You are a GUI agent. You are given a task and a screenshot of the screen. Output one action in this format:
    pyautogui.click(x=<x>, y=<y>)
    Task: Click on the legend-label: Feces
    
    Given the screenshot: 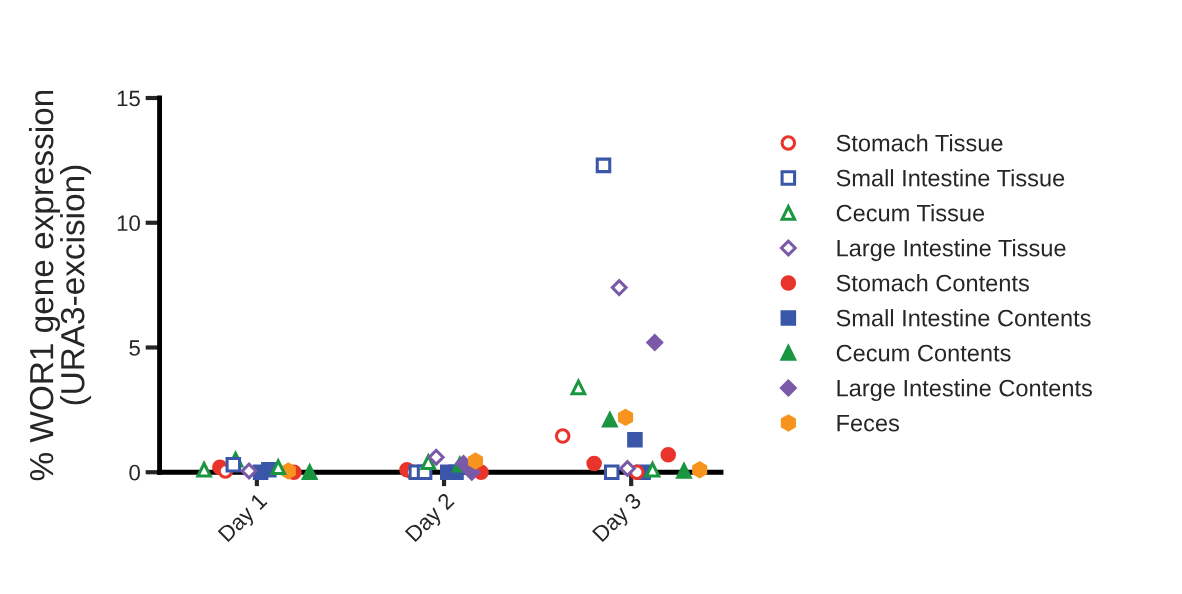 What is the action you would take?
    pyautogui.click(x=868, y=423)
    